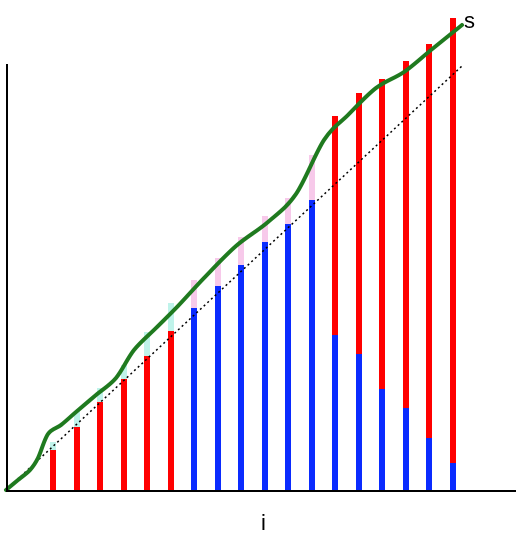  Describe the element at coordinates (171, 317) in the screenshot. I see `bar-6-light-segment` at that location.